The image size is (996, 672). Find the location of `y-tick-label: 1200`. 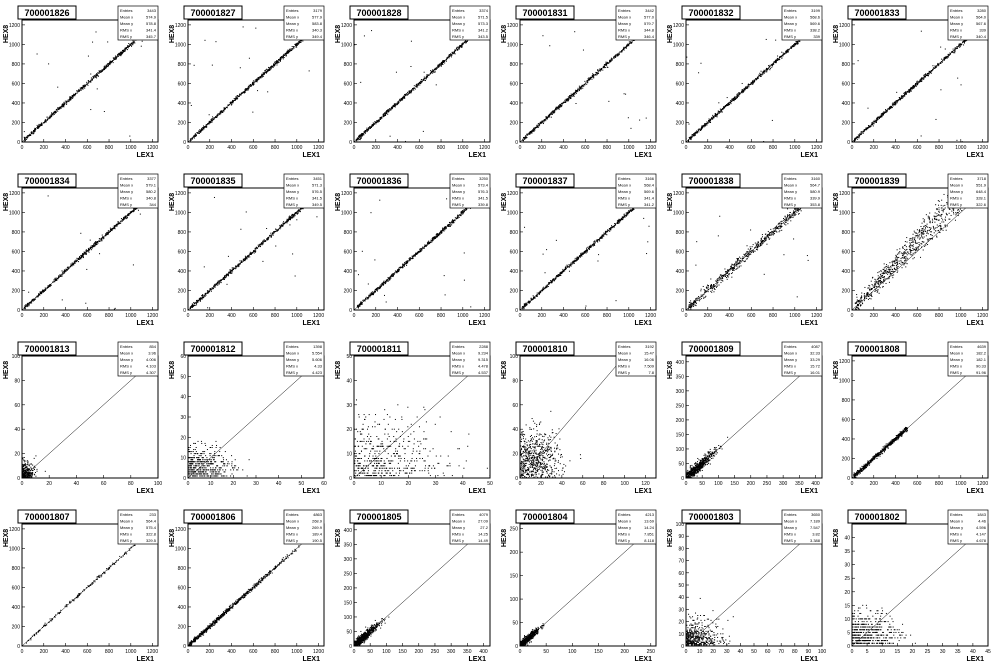

y-tick-label: 1200 is located at coordinates (678, 26).